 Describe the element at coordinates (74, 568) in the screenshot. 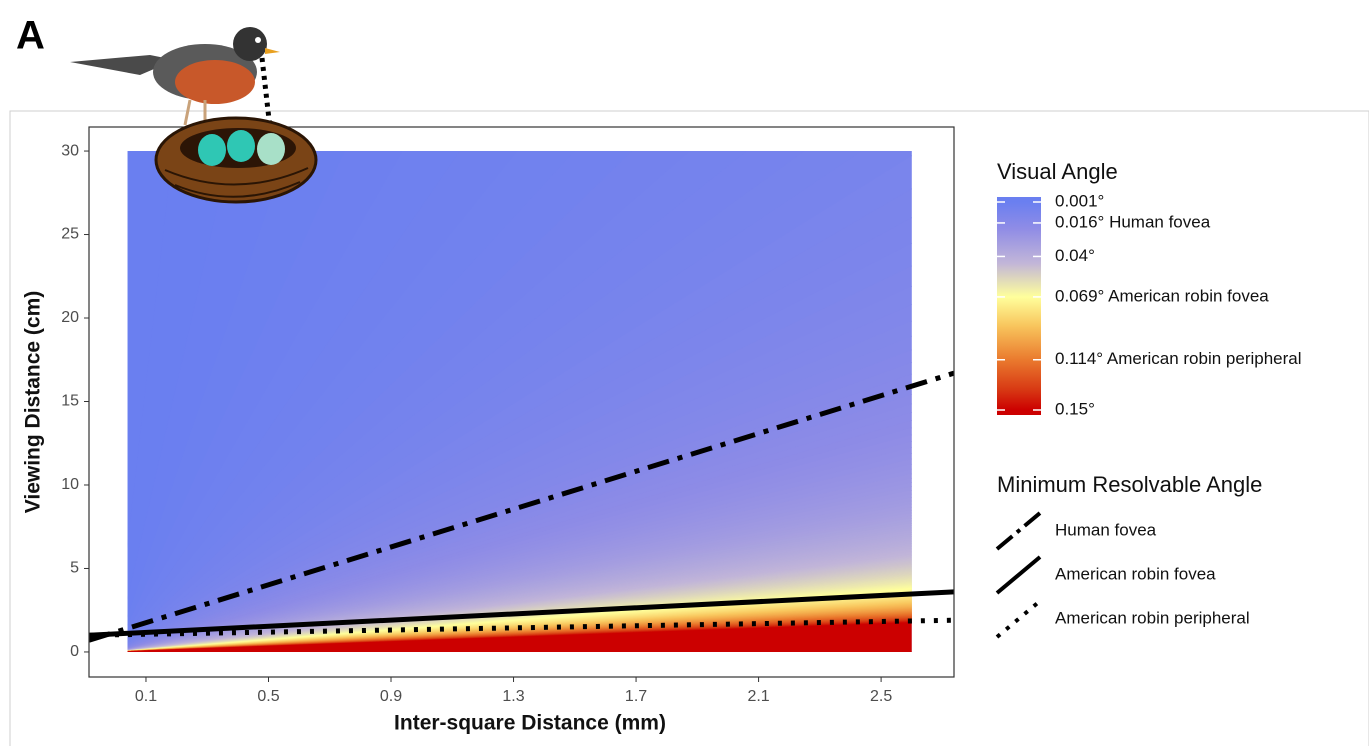

I see `y-tick-label: 5` at that location.